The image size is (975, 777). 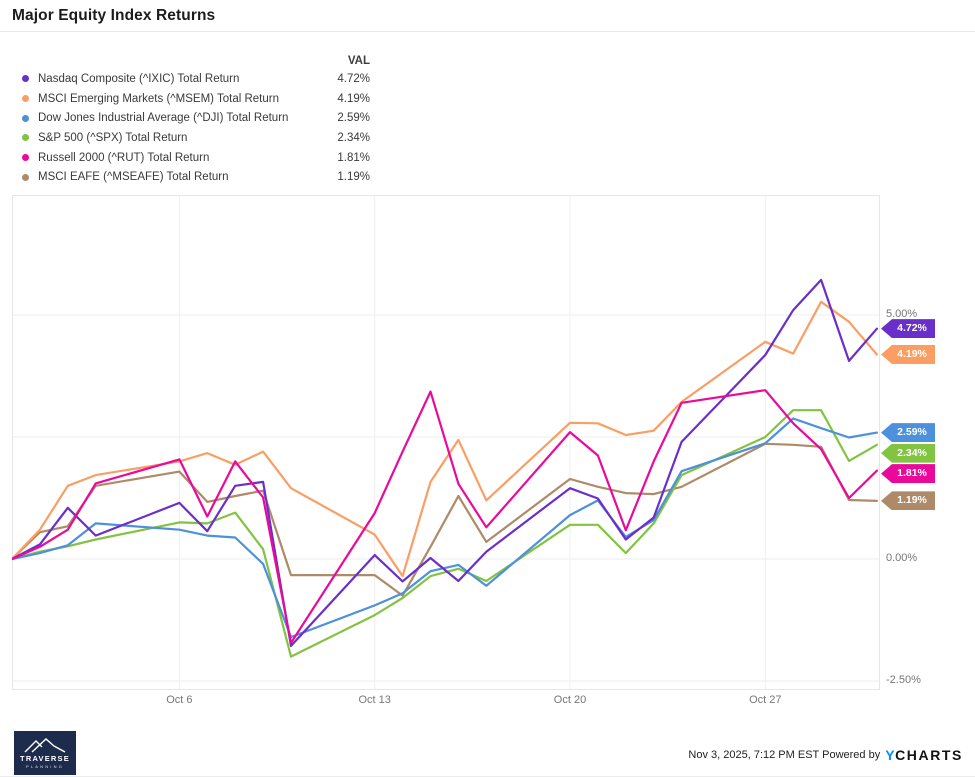 What do you see at coordinates (196, 138) in the screenshot?
I see `legend-item: S&P 500 (^SPX) Total Return 2.34%` at bounding box center [196, 138].